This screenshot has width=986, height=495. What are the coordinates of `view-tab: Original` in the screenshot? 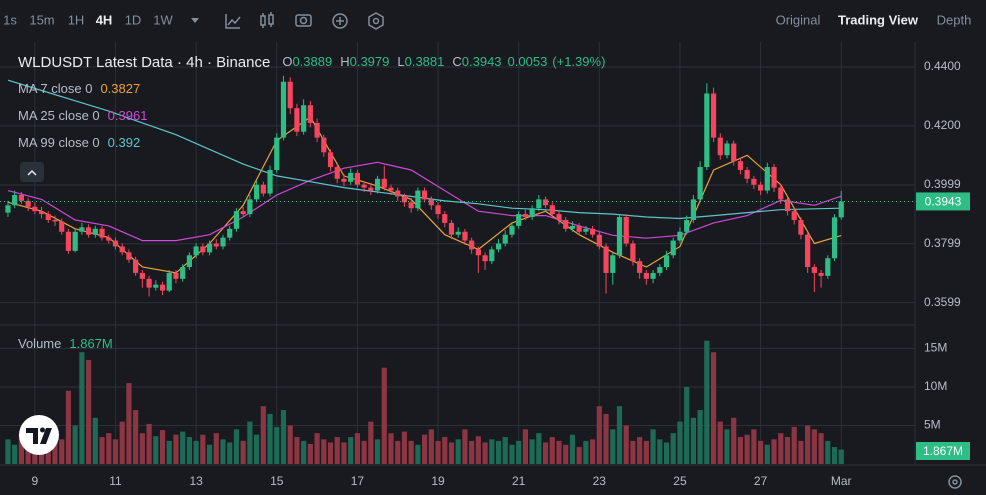 It's located at (798, 19).